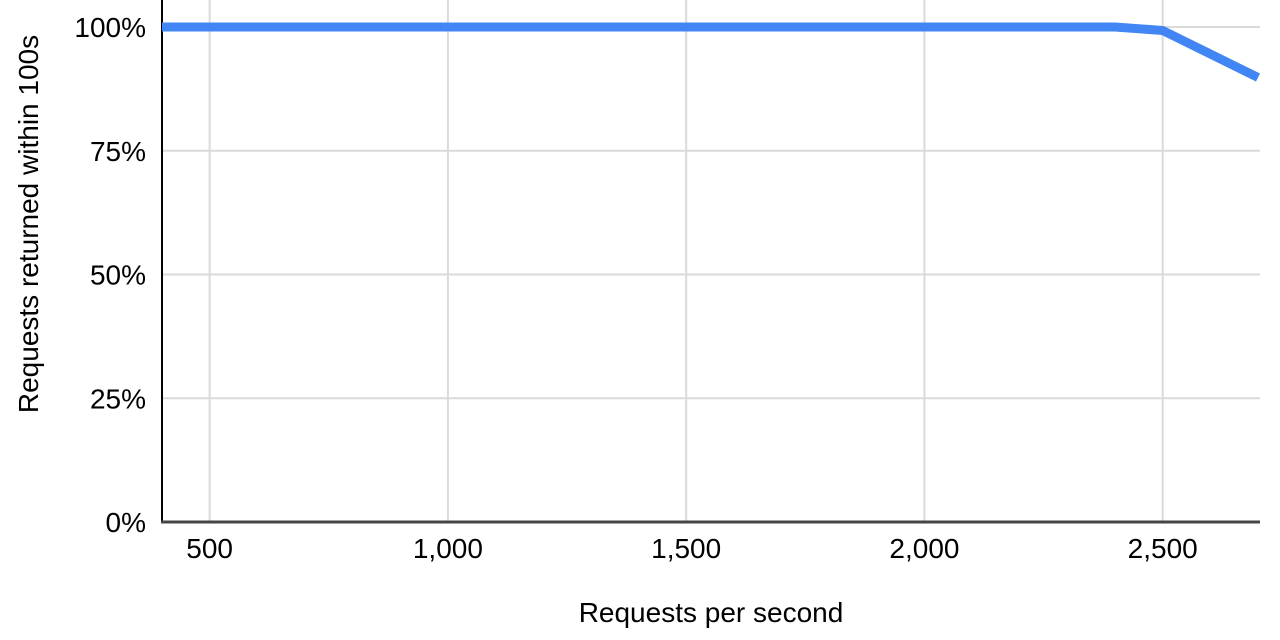  Describe the element at coordinates (118, 275) in the screenshot. I see `y-tick-label: 50%` at that location.